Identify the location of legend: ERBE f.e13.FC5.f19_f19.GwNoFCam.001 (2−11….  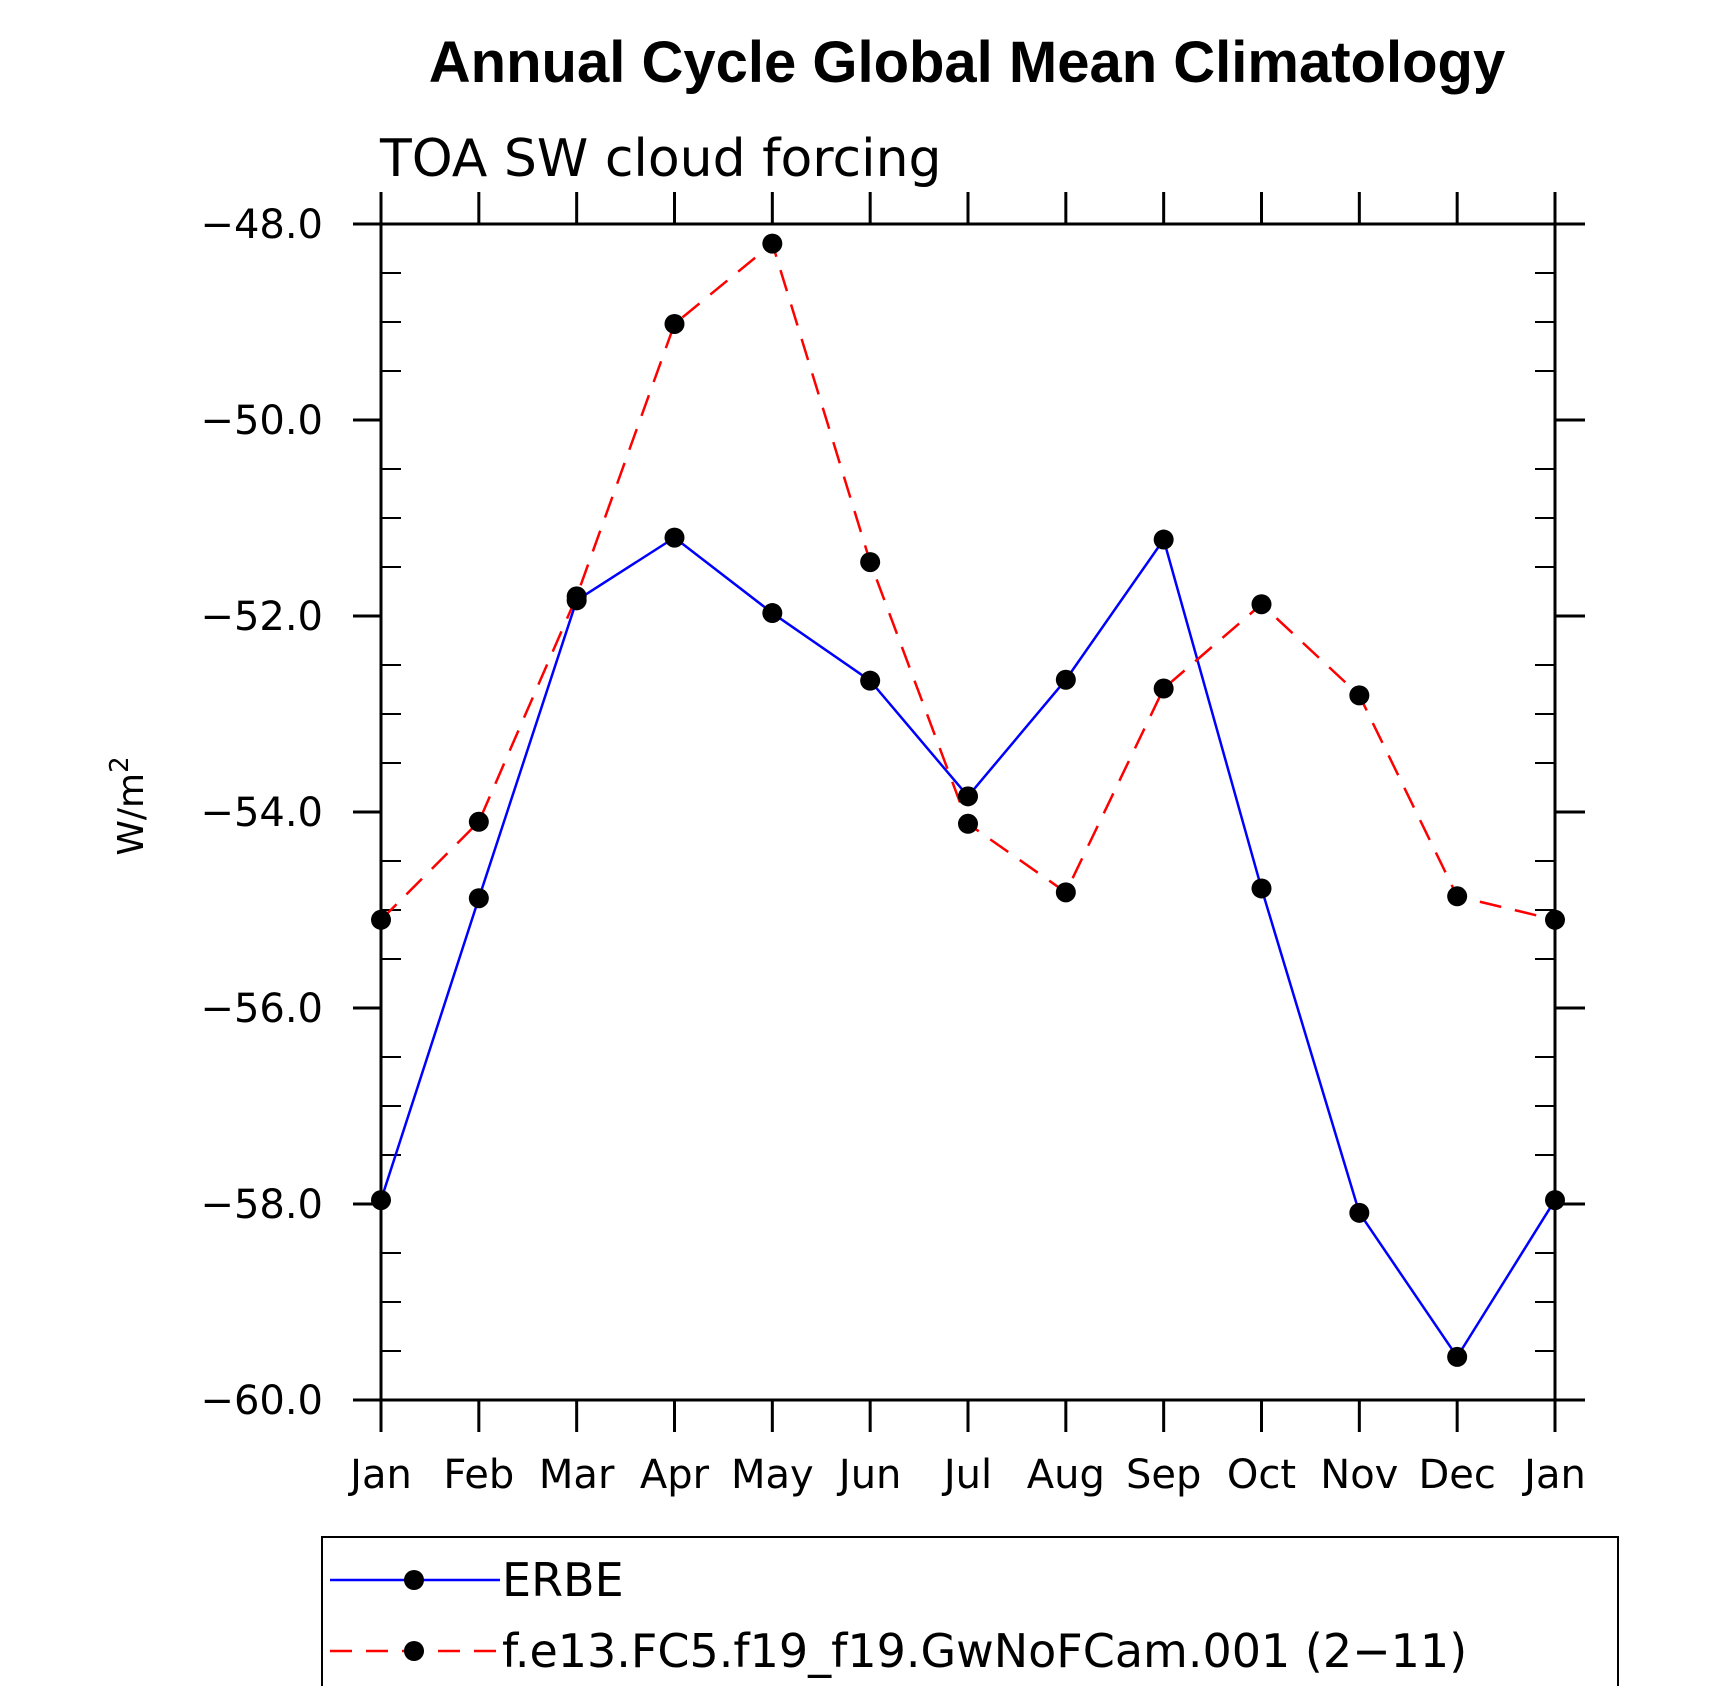
(970, 1611).